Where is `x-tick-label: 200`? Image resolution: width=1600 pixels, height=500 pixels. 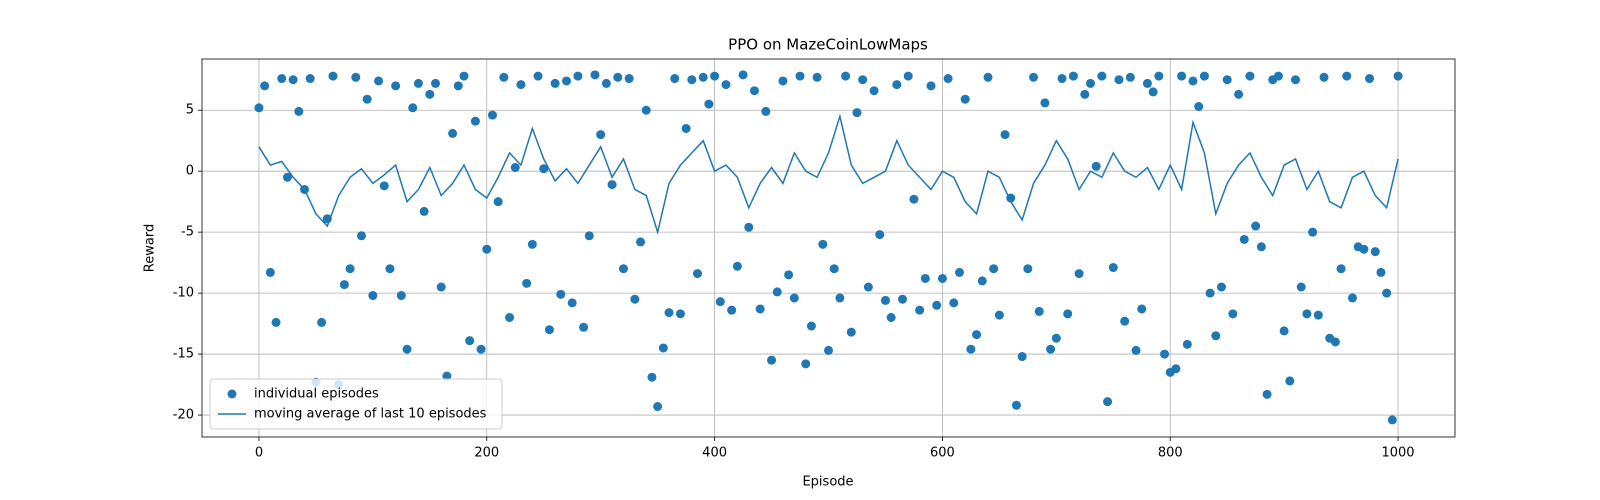
x-tick-label: 200 is located at coordinates (486, 453).